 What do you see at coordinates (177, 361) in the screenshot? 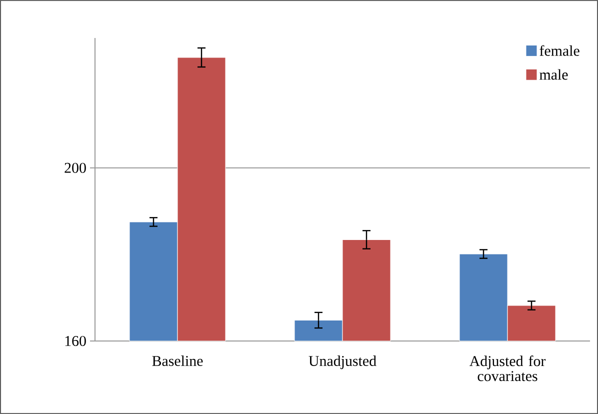
I see `x-tick-label: Baseline` at bounding box center [177, 361].